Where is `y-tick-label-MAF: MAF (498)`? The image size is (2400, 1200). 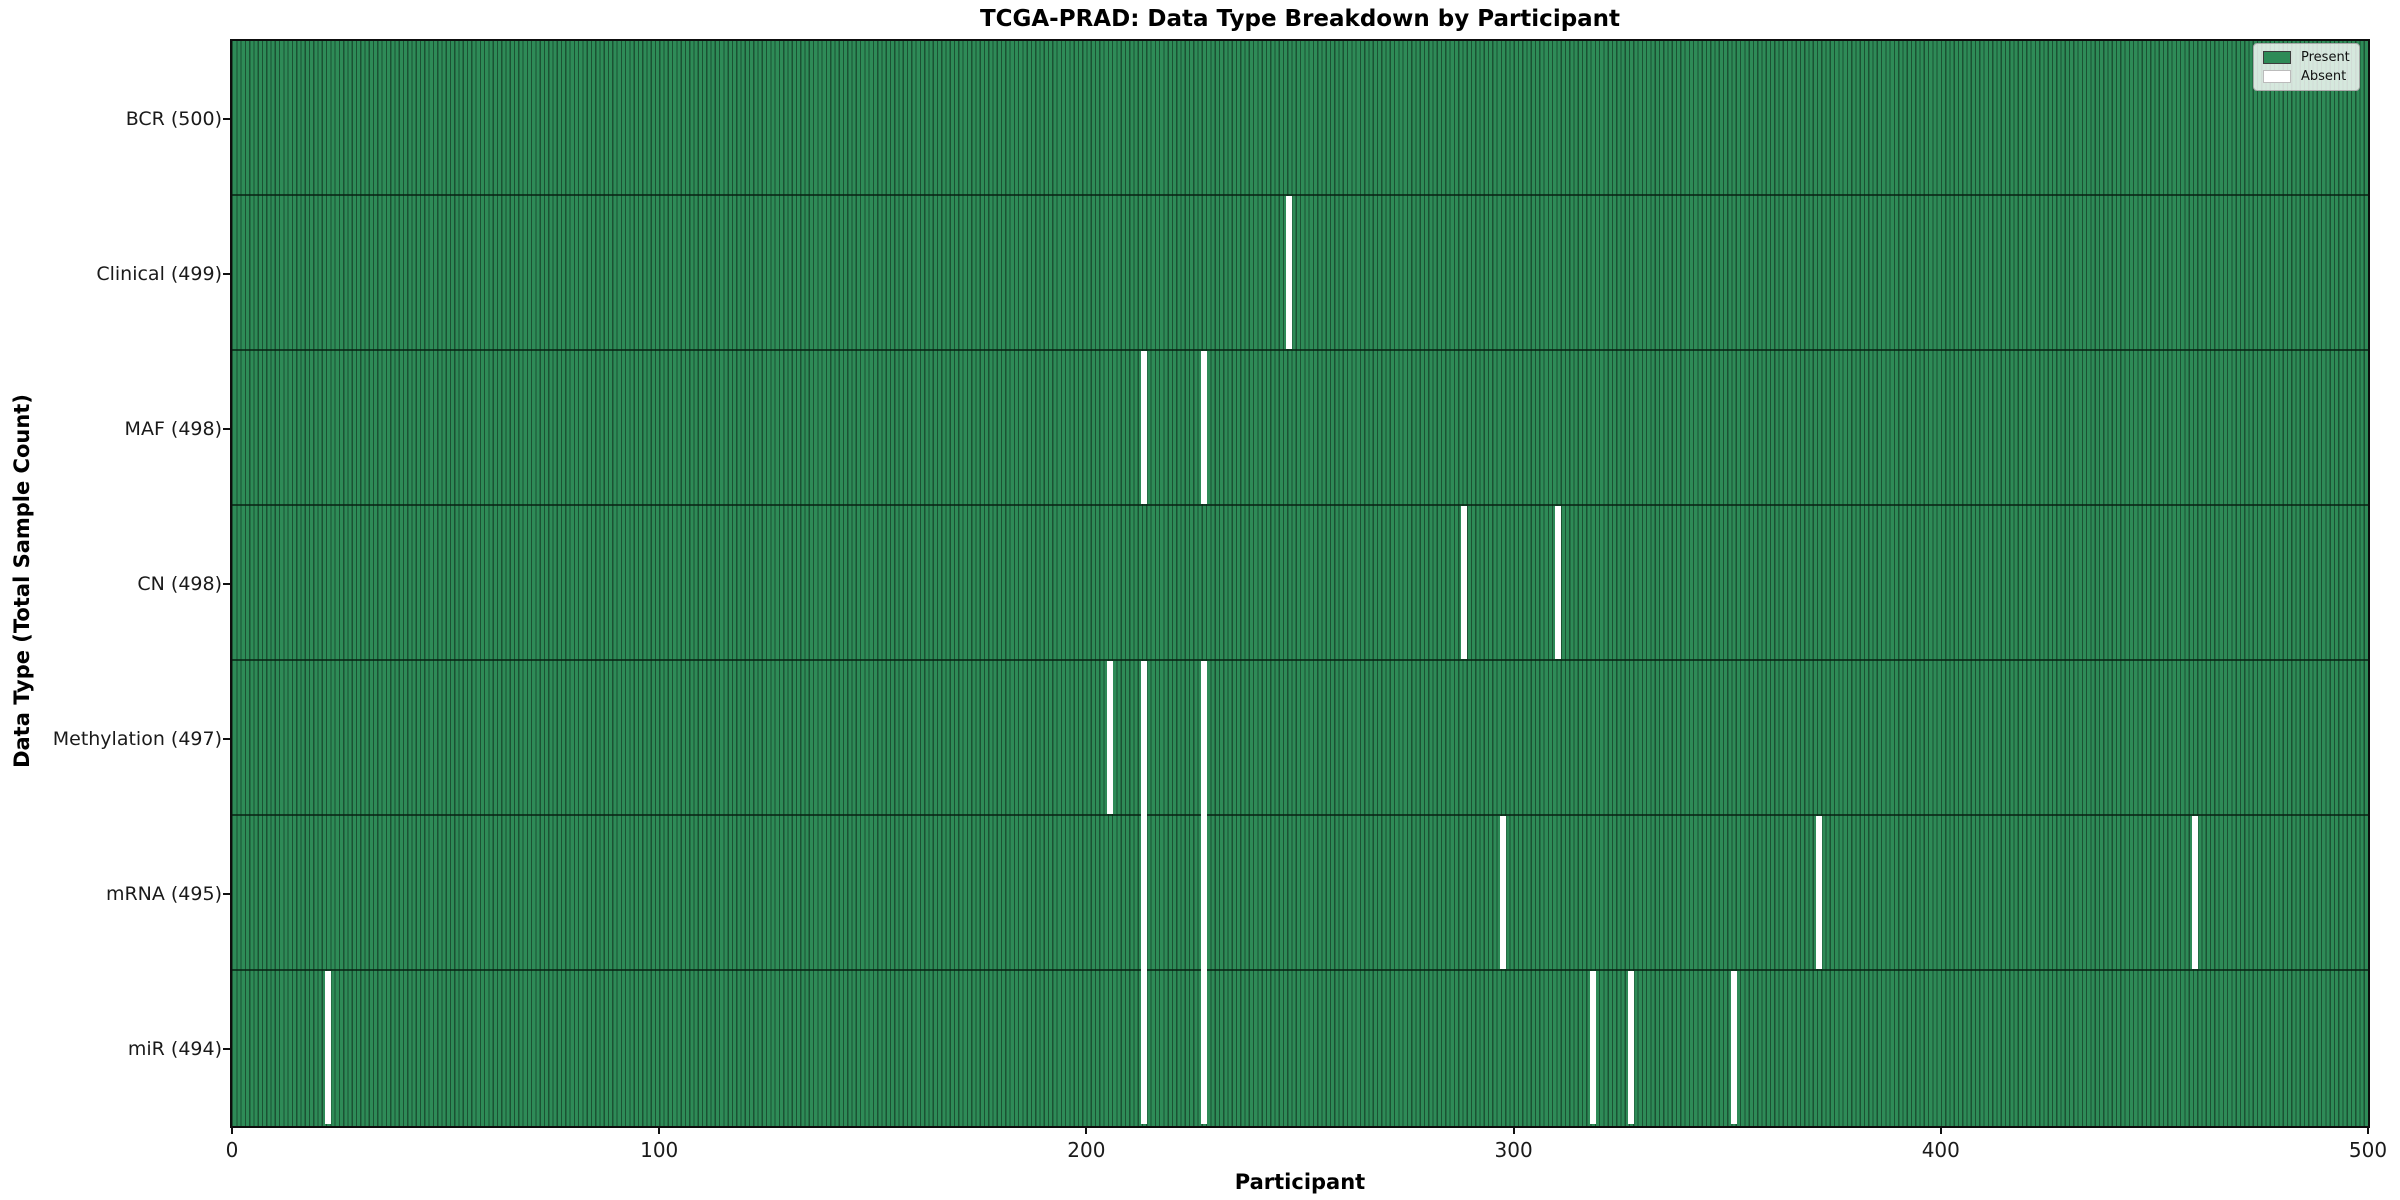 y-tick-label-MAF: MAF (498) is located at coordinates (173, 428).